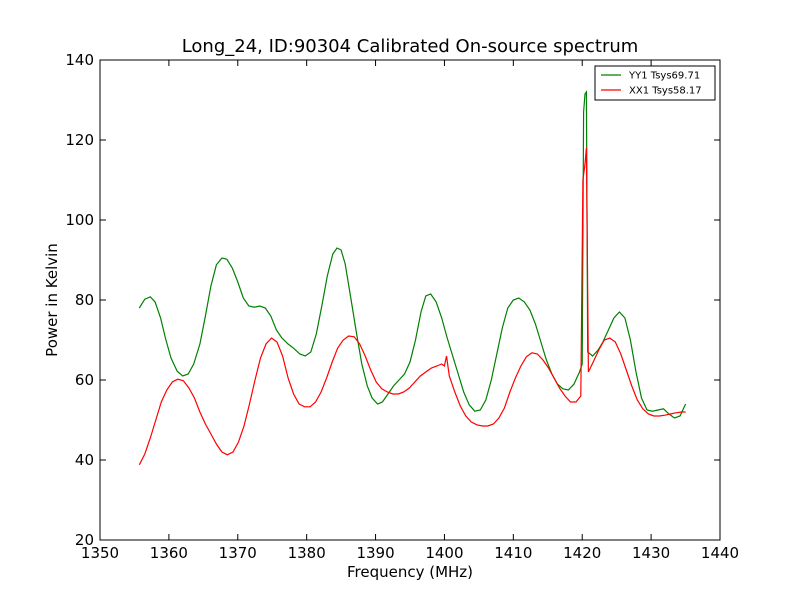  I want to click on legend: YY1 Tsys69.71 XX1 Tsys58.17, so click(655, 83).